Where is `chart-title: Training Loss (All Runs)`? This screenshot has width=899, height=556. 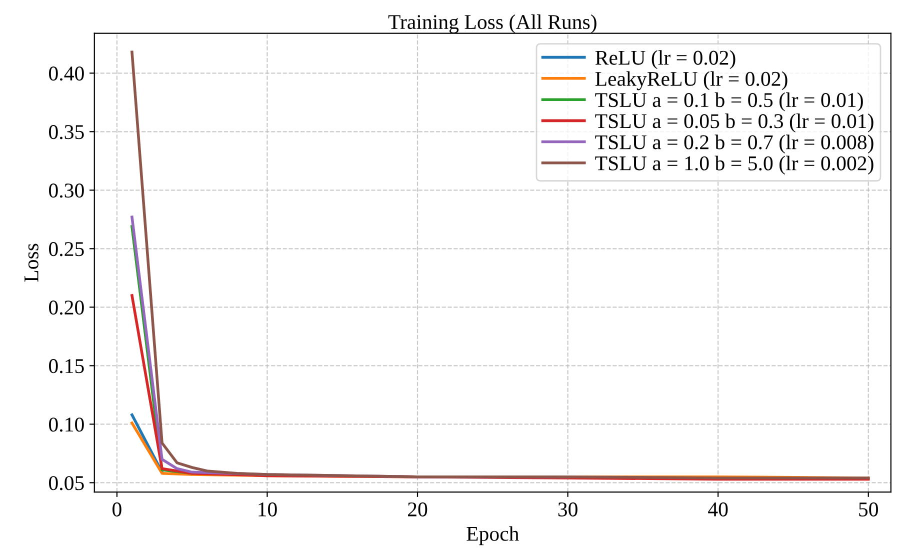 chart-title: Training Loss (All Runs) is located at coordinates (492, 24).